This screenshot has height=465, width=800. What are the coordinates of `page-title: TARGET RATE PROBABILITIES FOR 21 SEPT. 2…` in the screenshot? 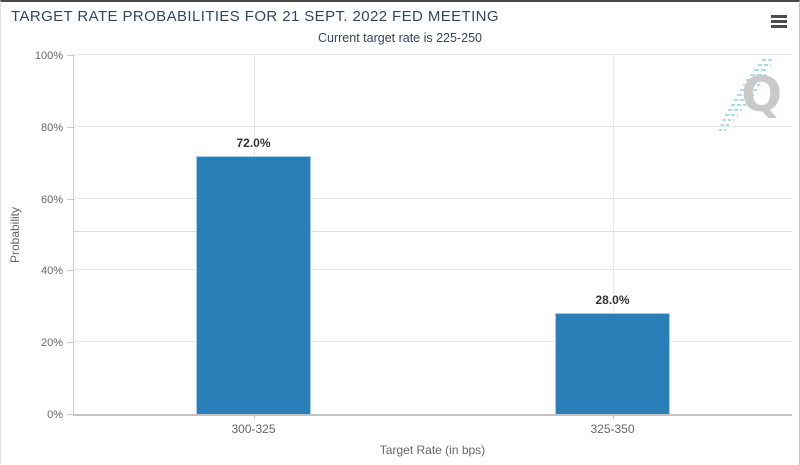 It's located at (255, 16).